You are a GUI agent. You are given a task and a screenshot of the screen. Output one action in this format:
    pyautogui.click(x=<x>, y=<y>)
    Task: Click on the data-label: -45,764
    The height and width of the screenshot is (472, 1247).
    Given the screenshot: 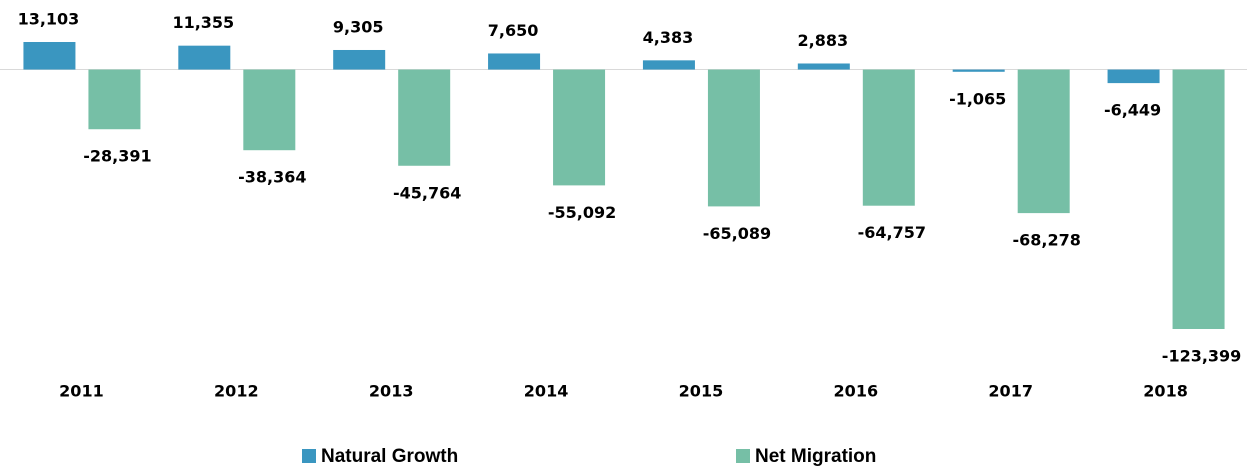 What is the action you would take?
    pyautogui.click(x=427, y=192)
    